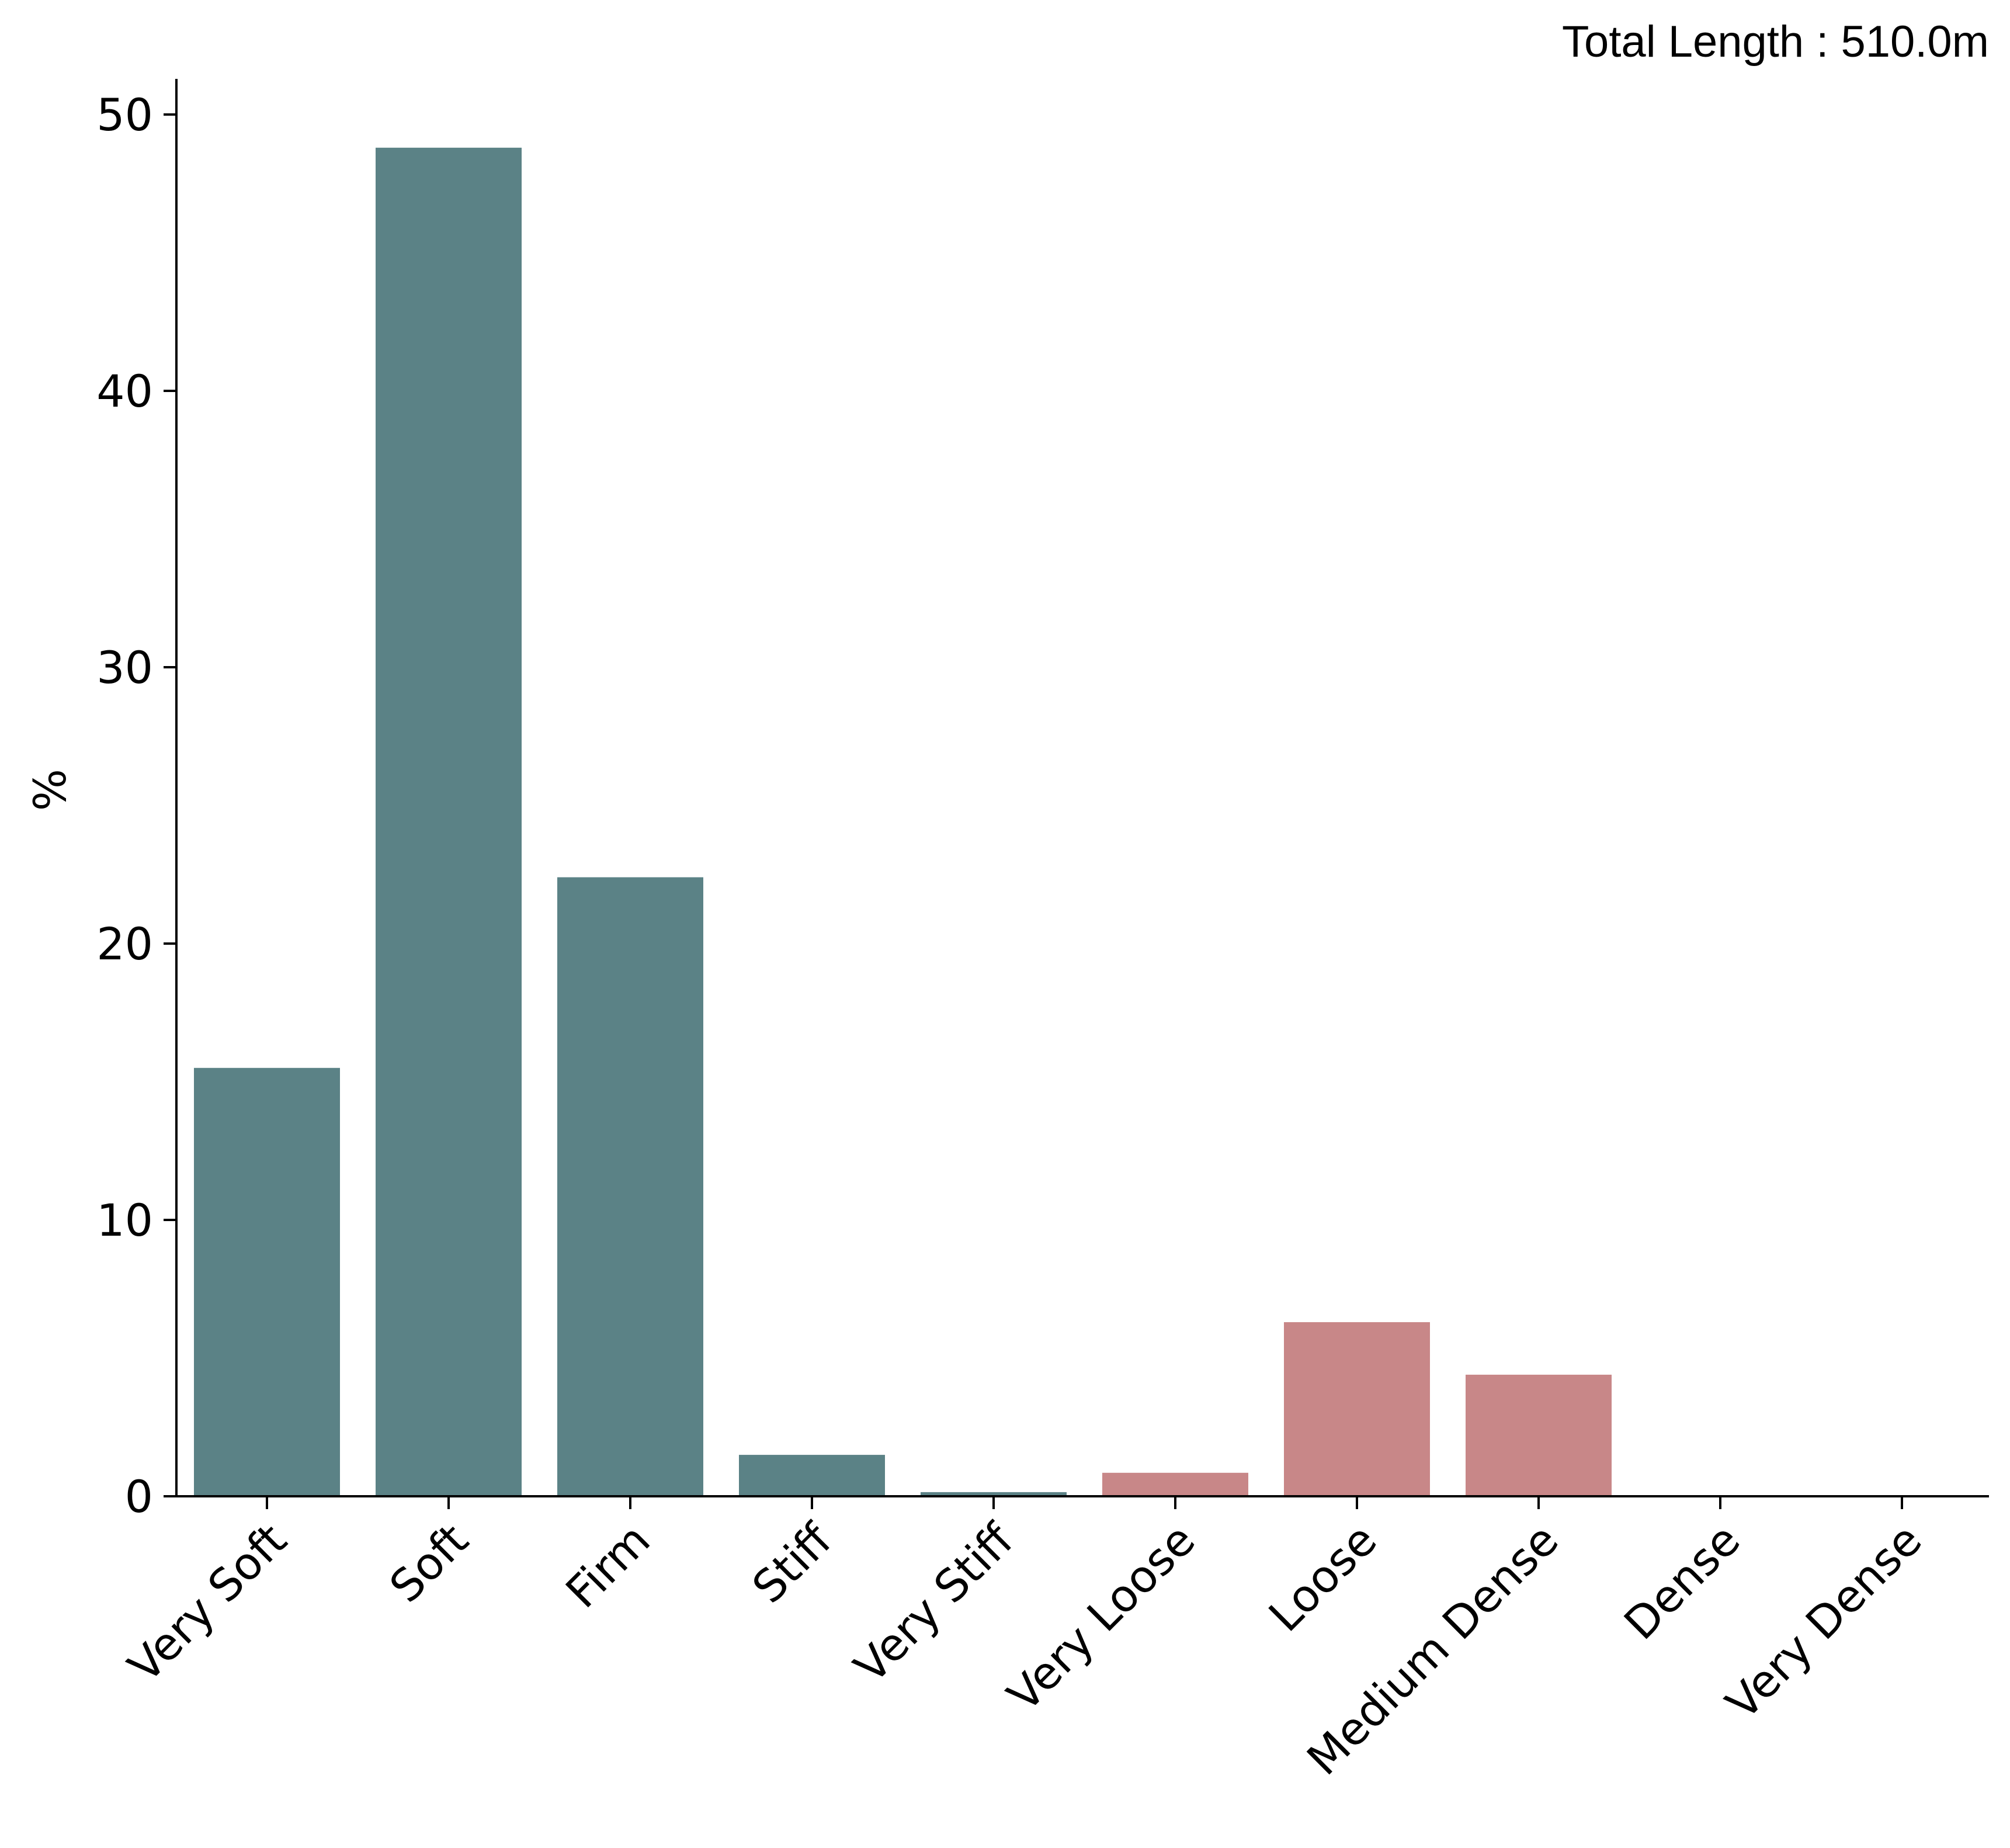 This screenshot has height=1848, width=2010. Describe the element at coordinates (630, 1186) in the screenshot. I see `bar-firm` at that location.